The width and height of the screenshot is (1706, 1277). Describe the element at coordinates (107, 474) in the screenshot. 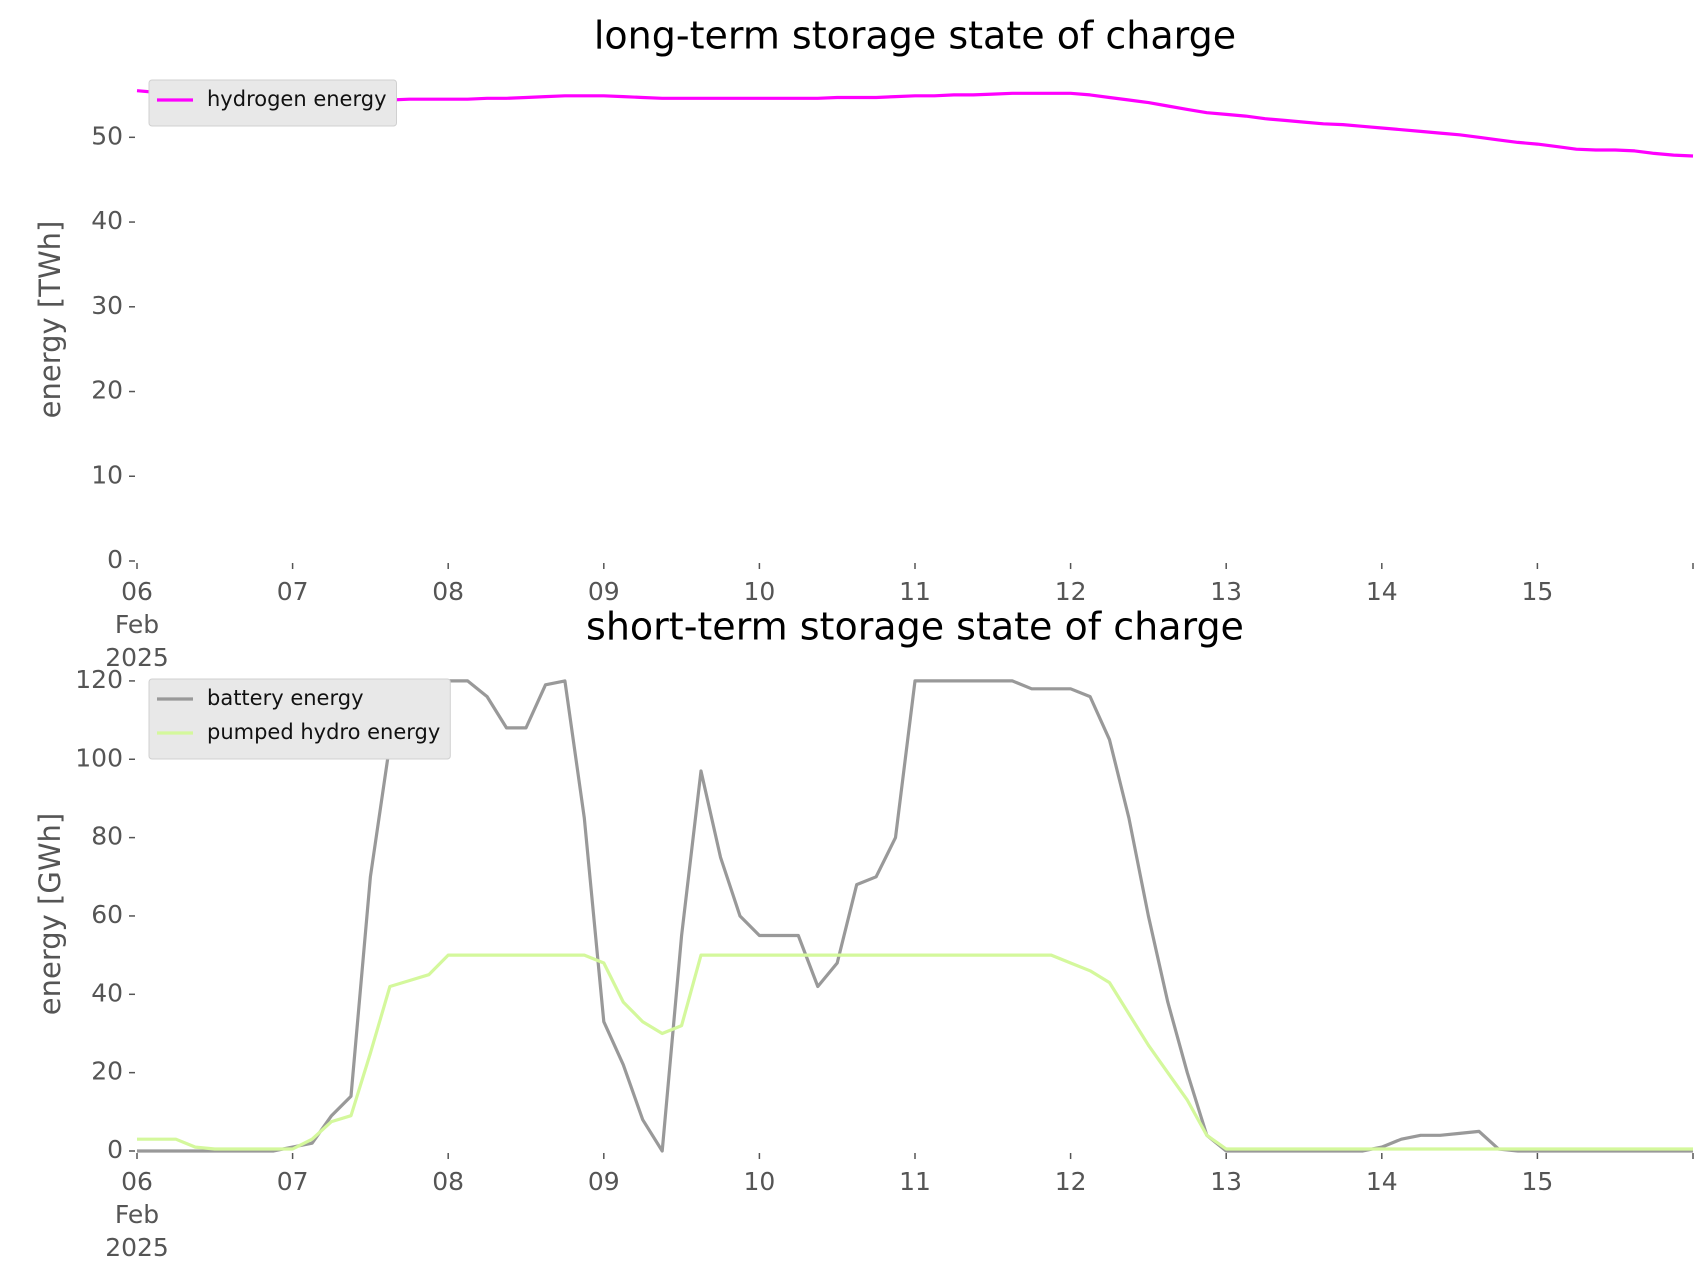

I see `y-tick-label: 10` at that location.